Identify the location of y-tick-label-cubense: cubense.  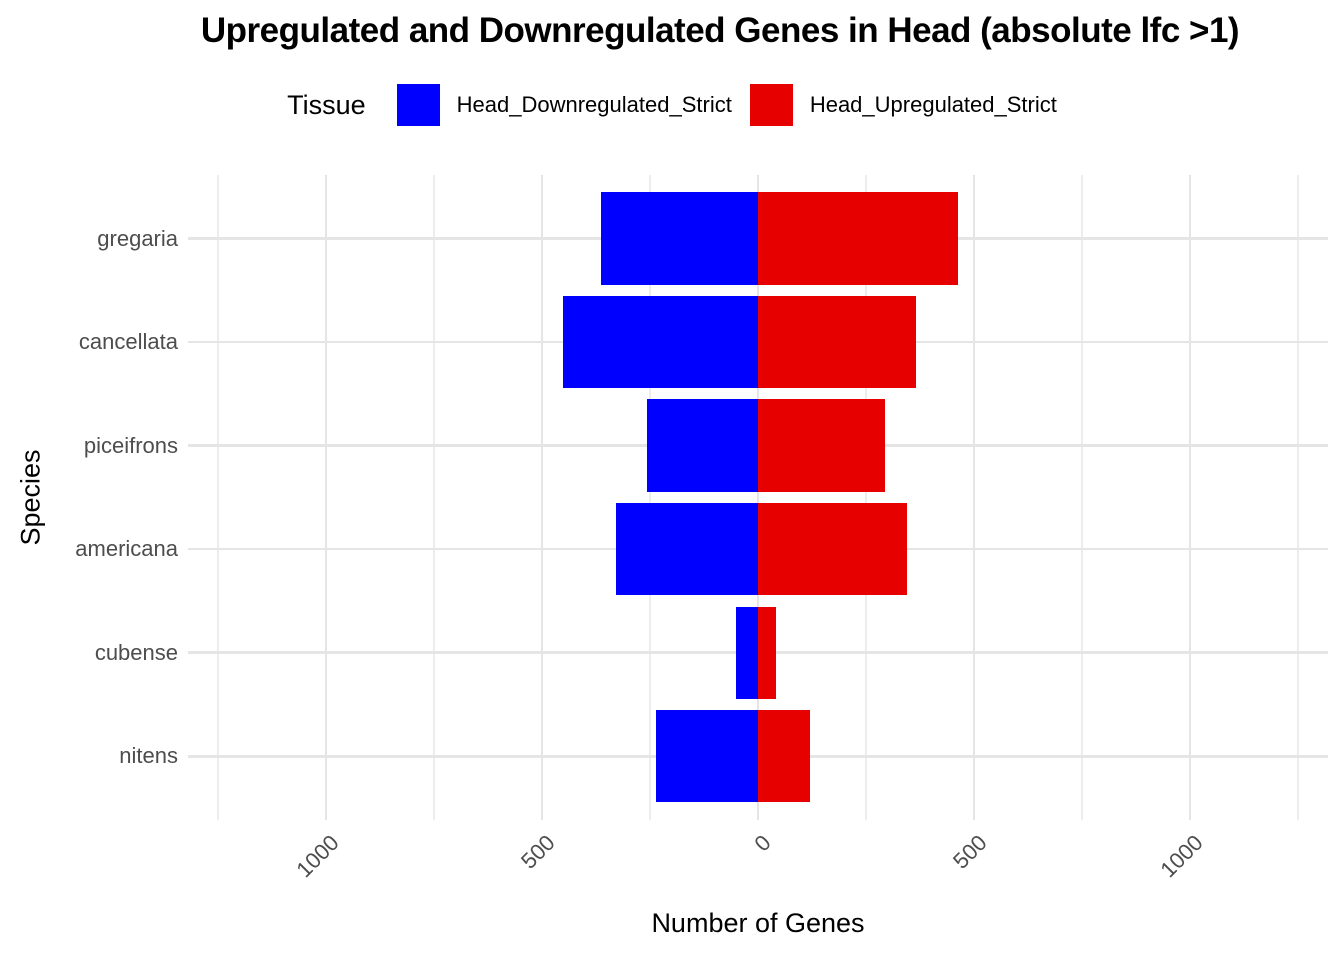
(136, 652).